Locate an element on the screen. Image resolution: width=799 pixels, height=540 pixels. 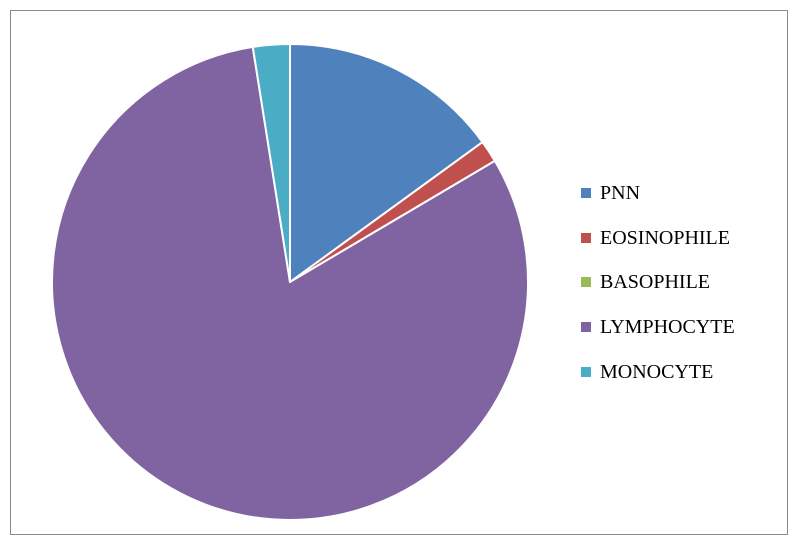
legend-label-pnn: PNN is located at coordinates (620, 193).